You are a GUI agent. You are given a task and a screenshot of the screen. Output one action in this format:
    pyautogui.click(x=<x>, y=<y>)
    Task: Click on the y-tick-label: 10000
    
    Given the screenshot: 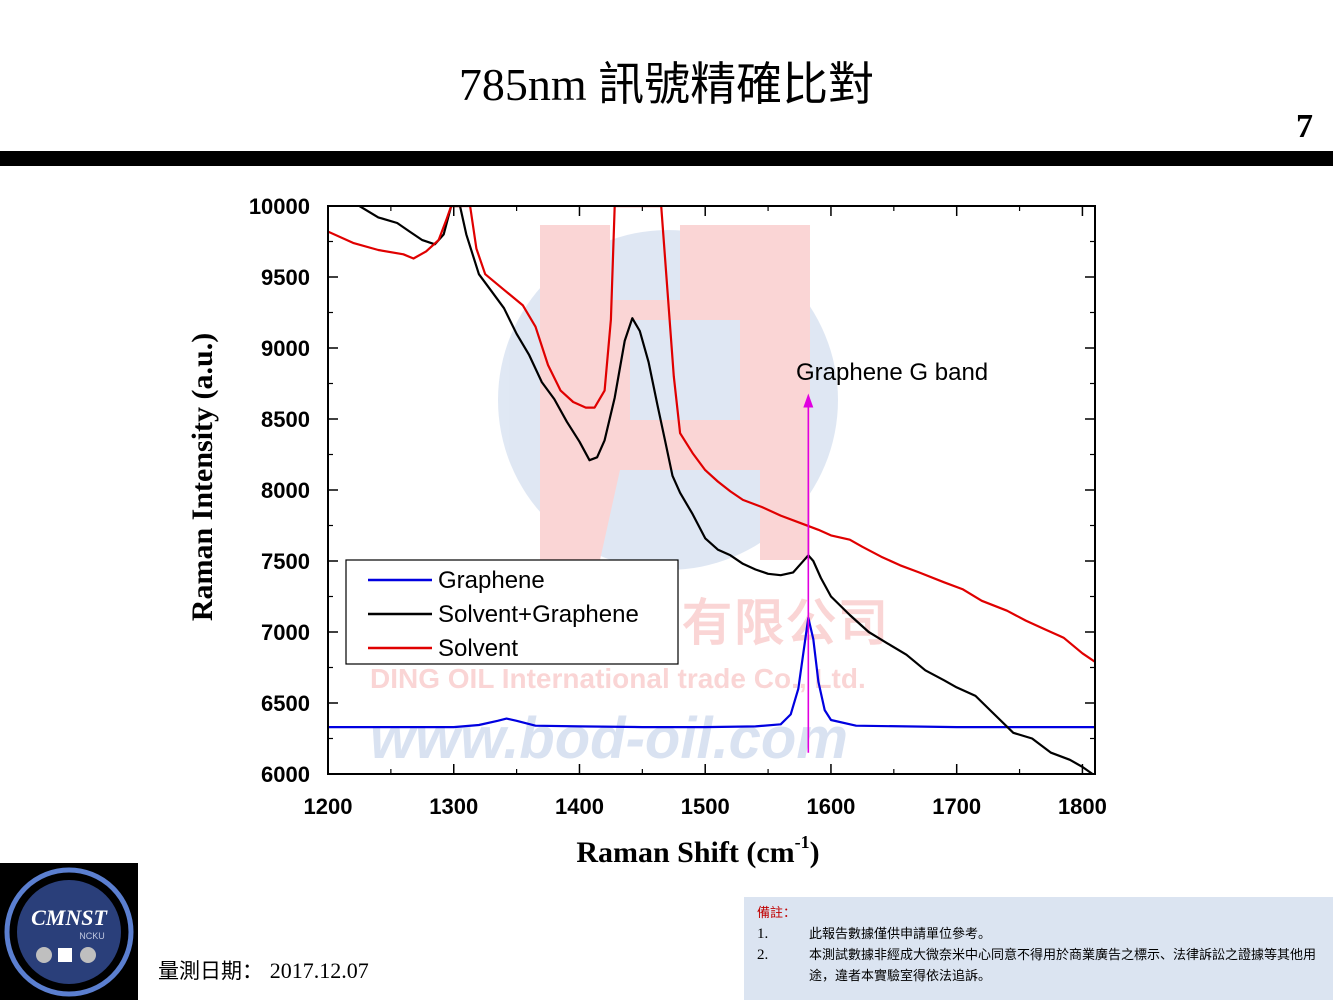 What is the action you would take?
    pyautogui.click(x=279, y=206)
    